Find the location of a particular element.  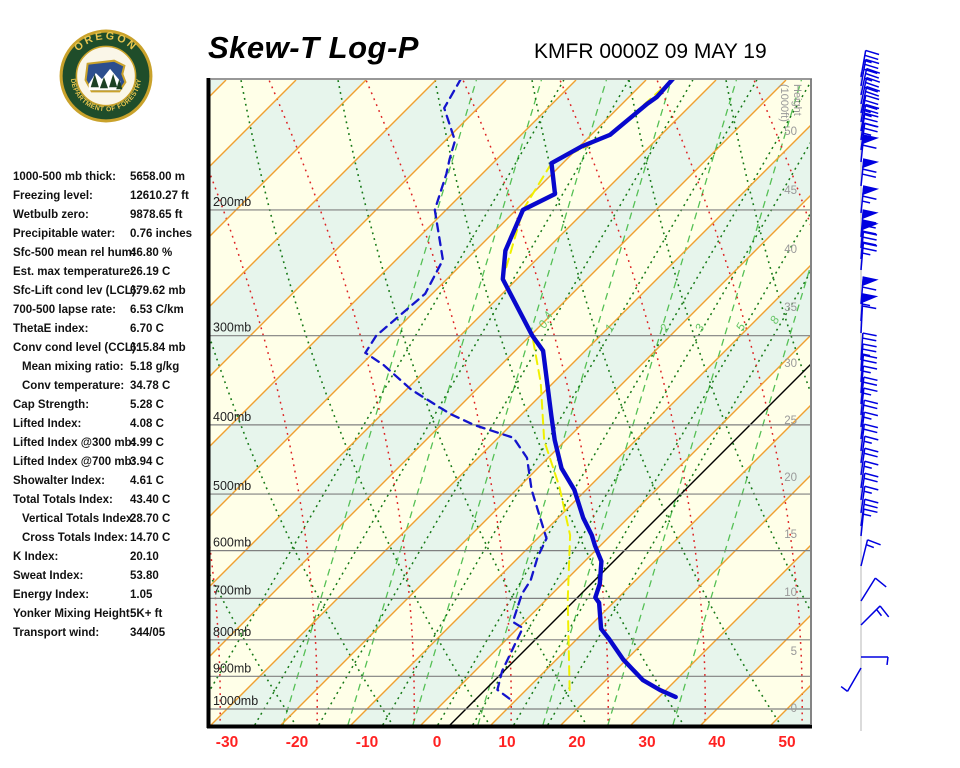

pressure-label: 800mb is located at coordinates (232, 632).